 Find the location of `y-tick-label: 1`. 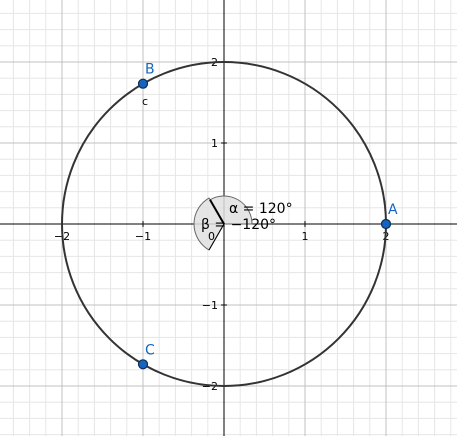

y-tick-label: 1 is located at coordinates (214, 143).